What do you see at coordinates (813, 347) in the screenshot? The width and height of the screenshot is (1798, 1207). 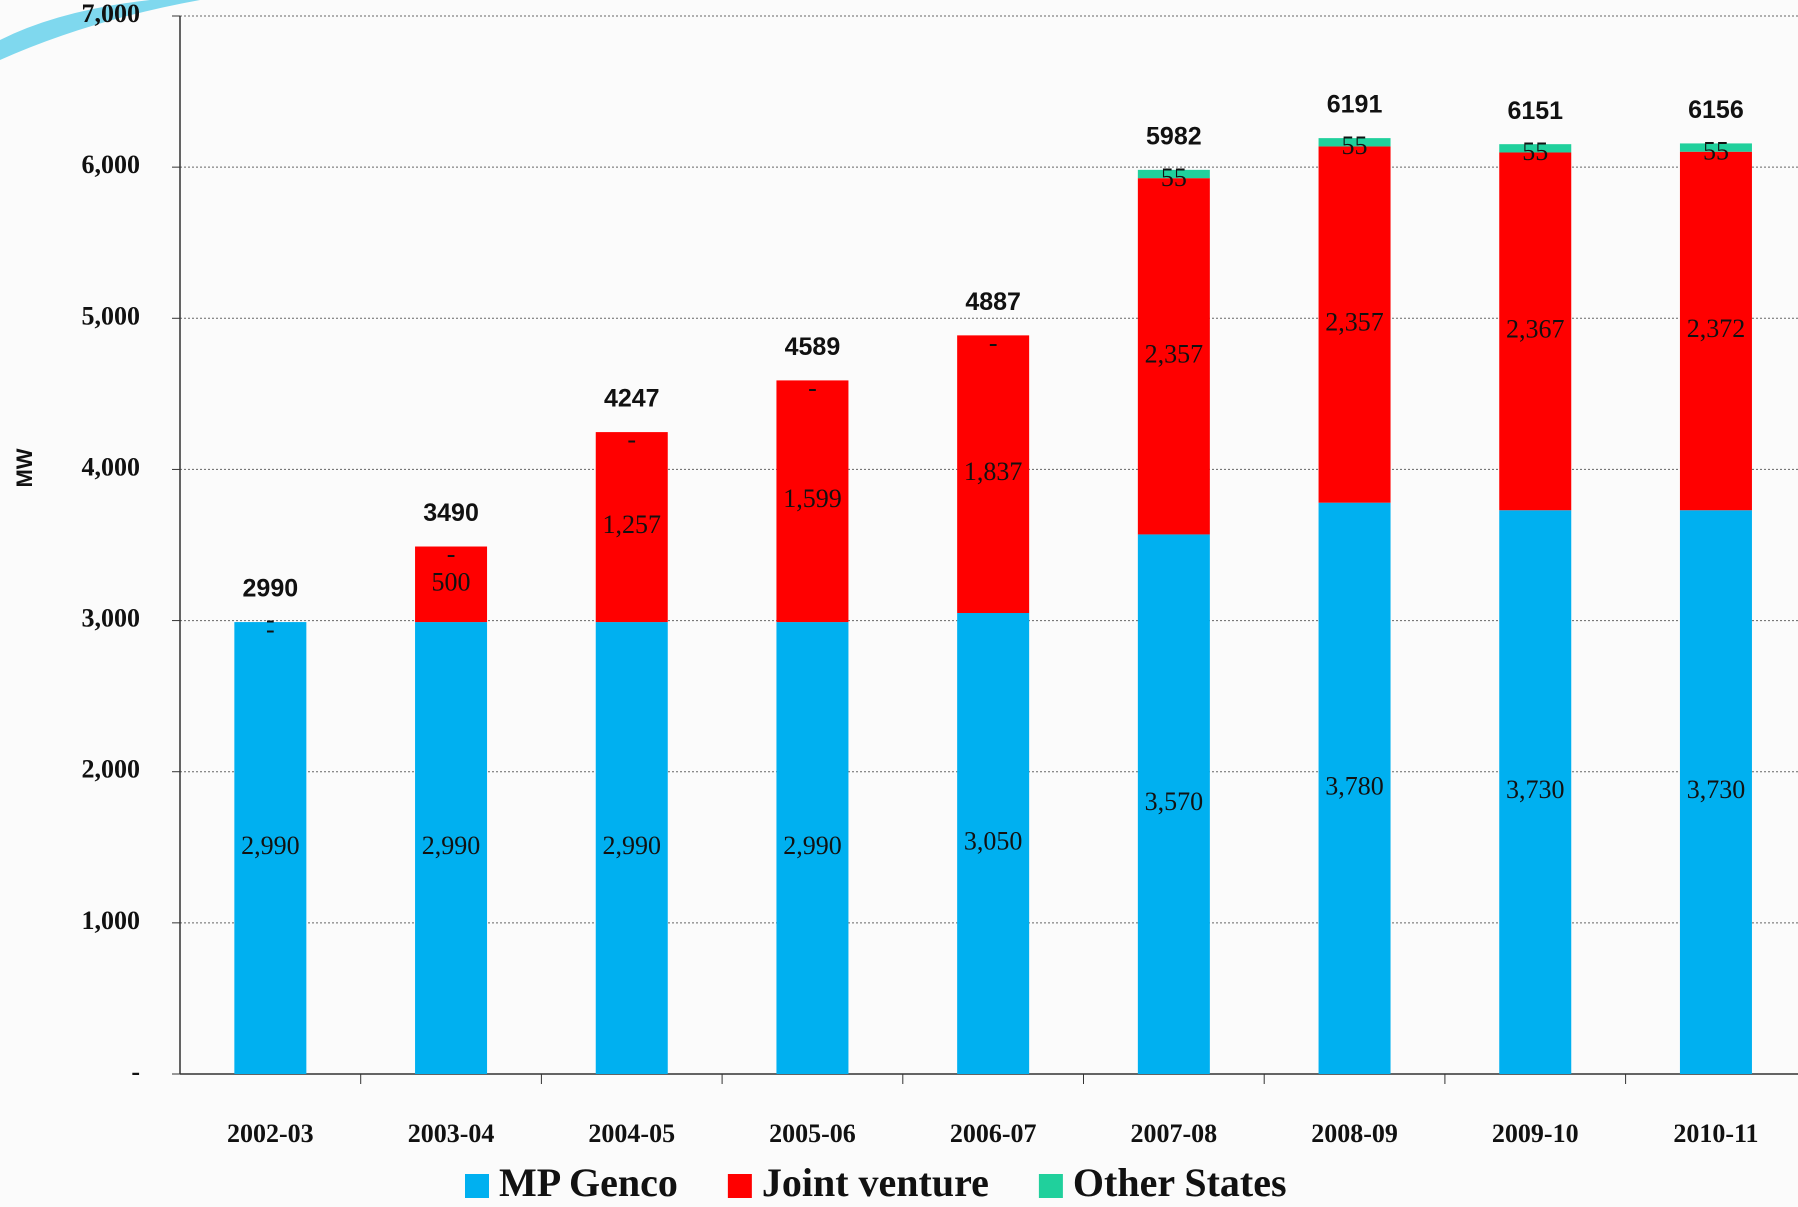 I see `total-label: 4589` at bounding box center [813, 347].